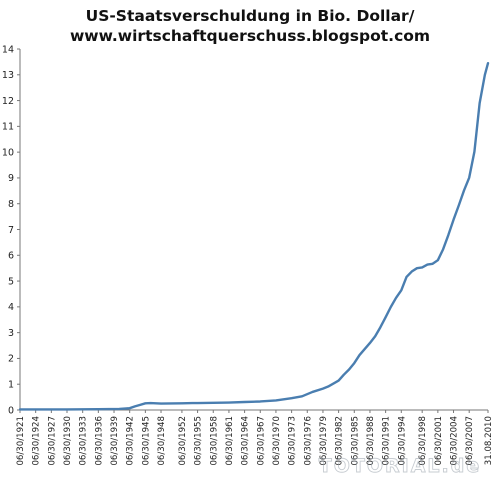 The image size is (500, 477). Describe the element at coordinates (199, 441) in the screenshot. I see `x-tick-label: 06/30/1955` at that location.